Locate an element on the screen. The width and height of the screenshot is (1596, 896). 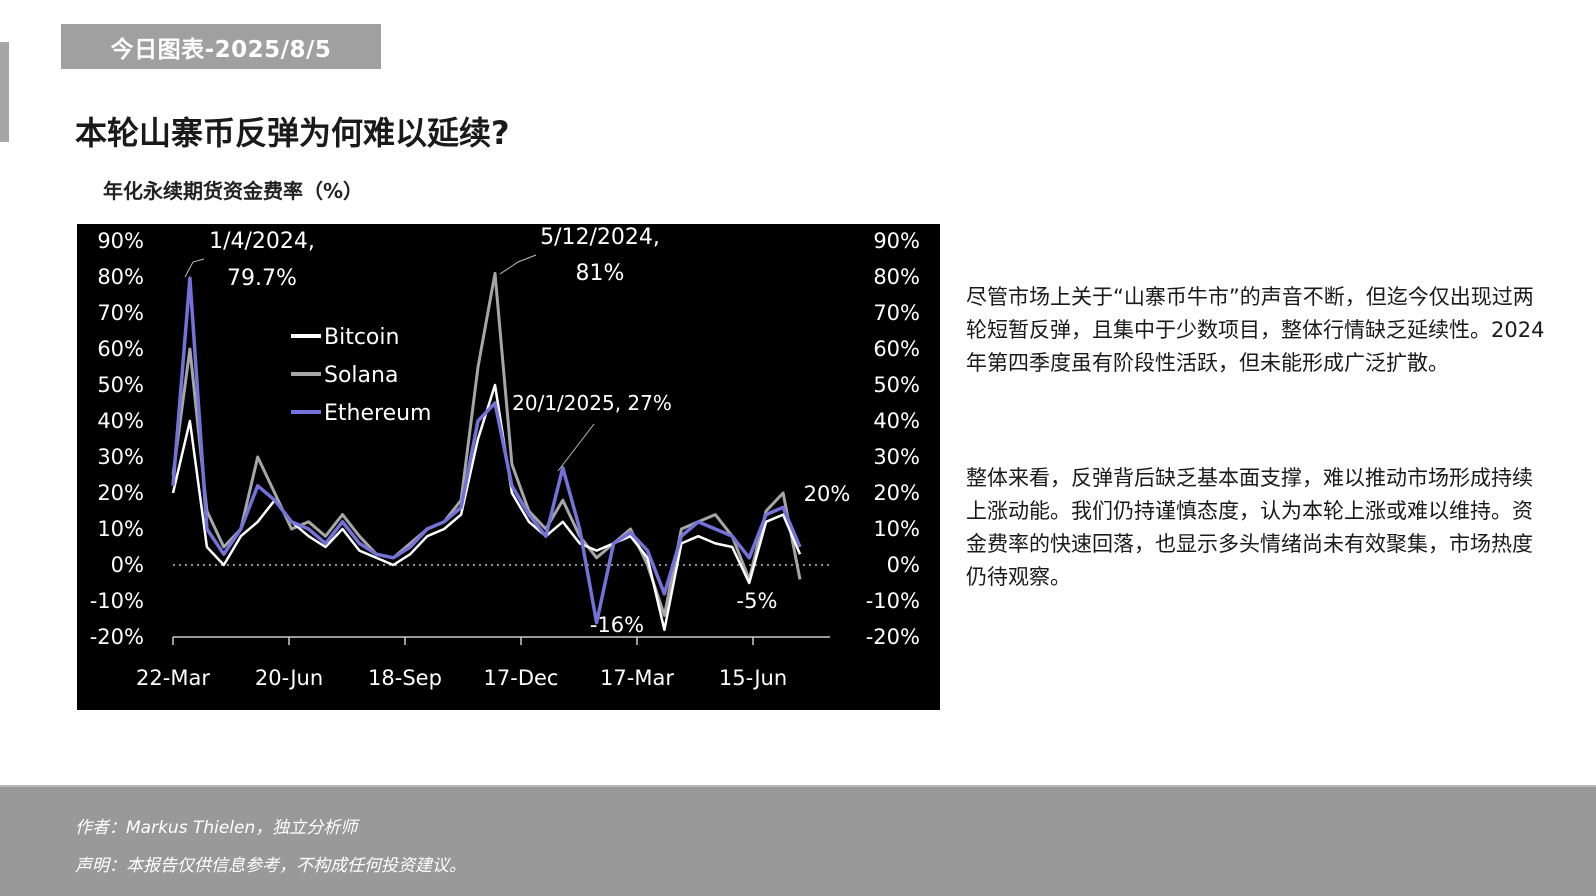
annotation-peak-jan-2024: 1/4/2024, is located at coordinates (262, 241).